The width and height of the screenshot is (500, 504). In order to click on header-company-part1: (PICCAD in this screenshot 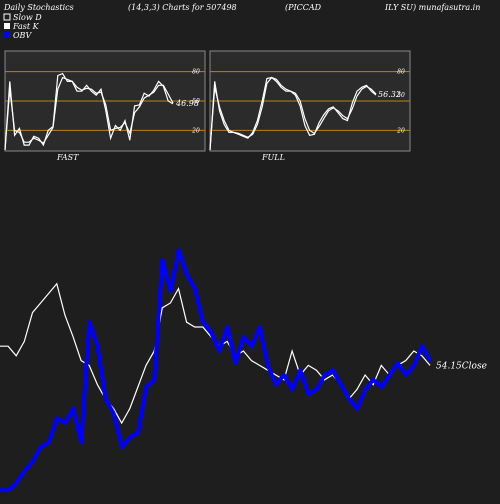, I will do `click(303, 7)`.